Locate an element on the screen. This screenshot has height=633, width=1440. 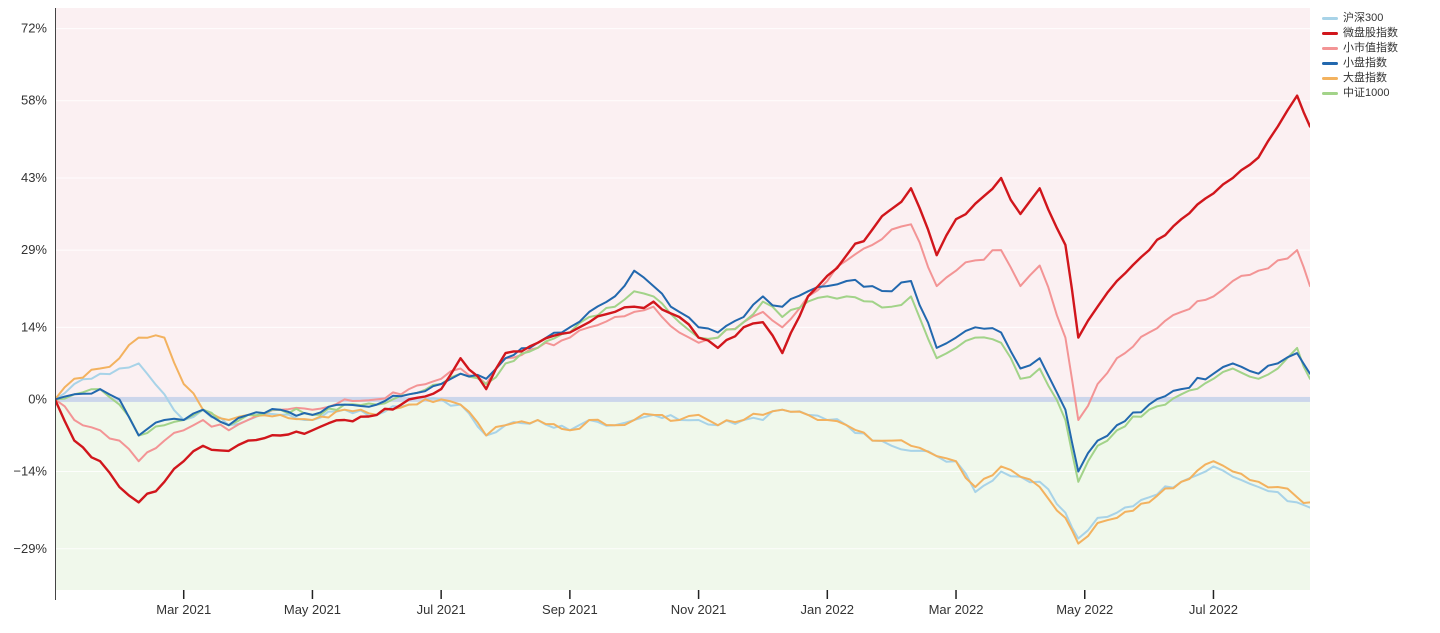
y-axis-label: 14% is located at coordinates (34, 326).